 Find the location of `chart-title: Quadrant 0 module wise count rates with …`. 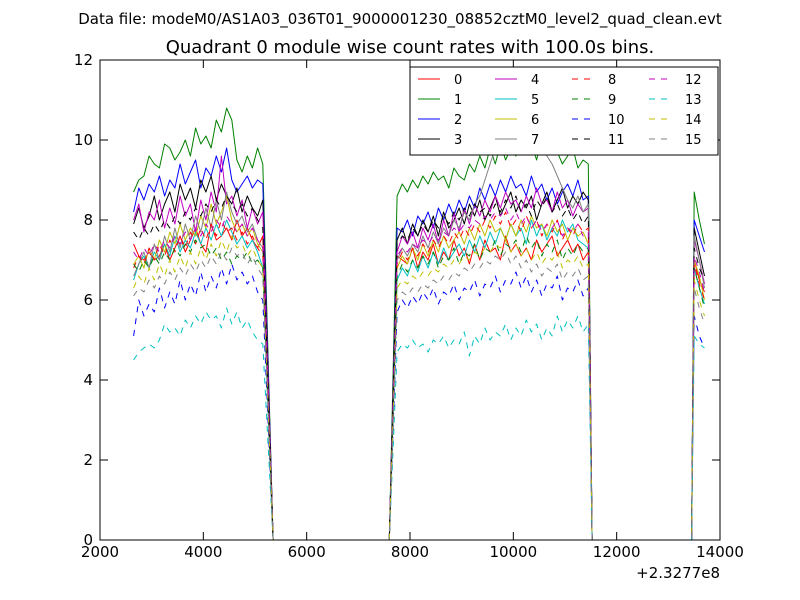

chart-title: Quadrant 0 module wise count rates with … is located at coordinates (410, 47).